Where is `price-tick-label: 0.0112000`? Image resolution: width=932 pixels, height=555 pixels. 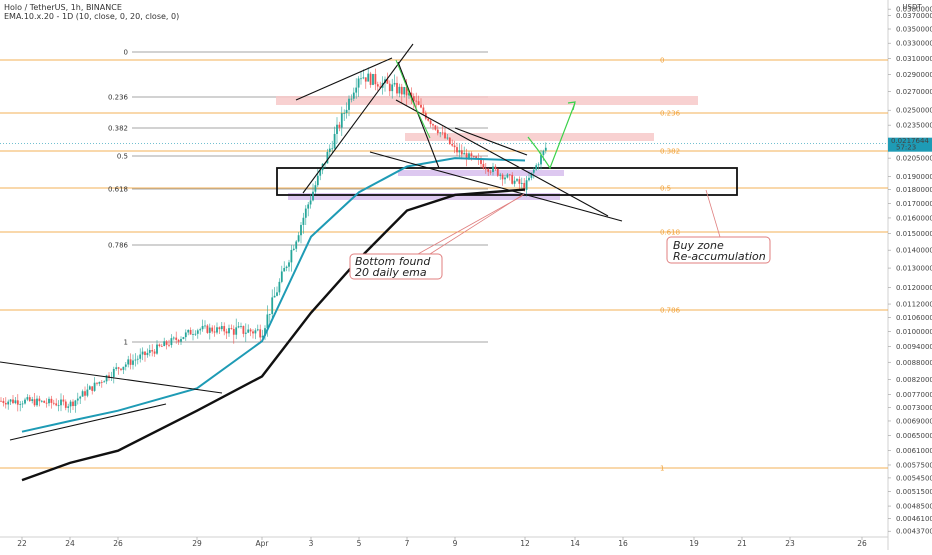
price-tick-label: 0.0112000 is located at coordinates (914, 305).